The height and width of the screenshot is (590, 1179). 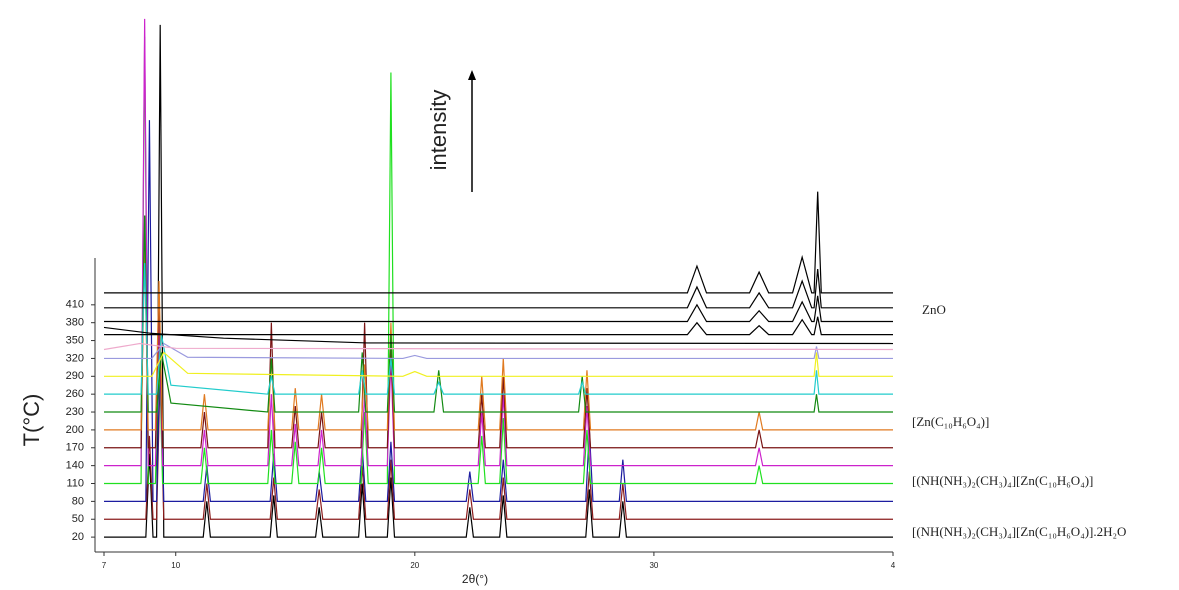 What do you see at coordinates (950, 421) in the screenshot?
I see `phase-label: [Zn(C₁₀H₆O₄)]` at bounding box center [950, 421].